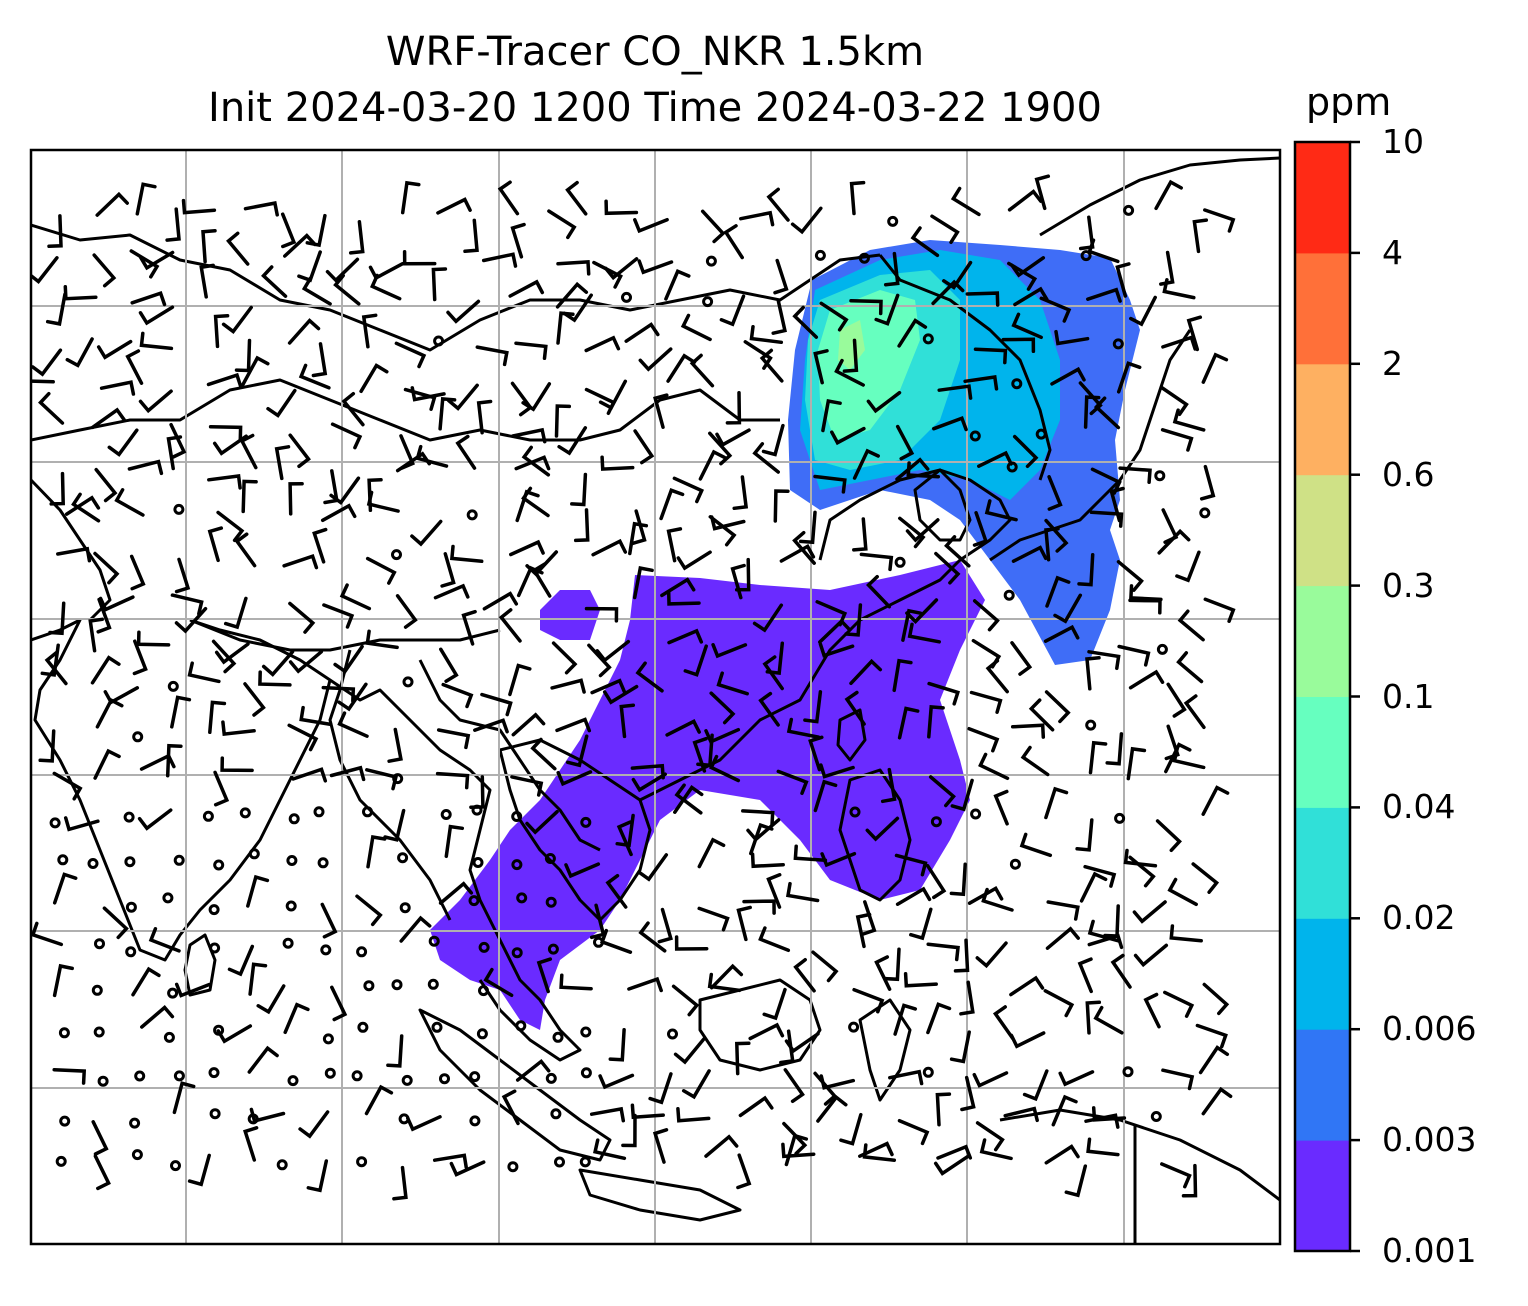 This screenshot has height=1306, width=1528. Describe the element at coordinates (515, 1085) in the screenshot. I see `coastline-sumatra` at that location.